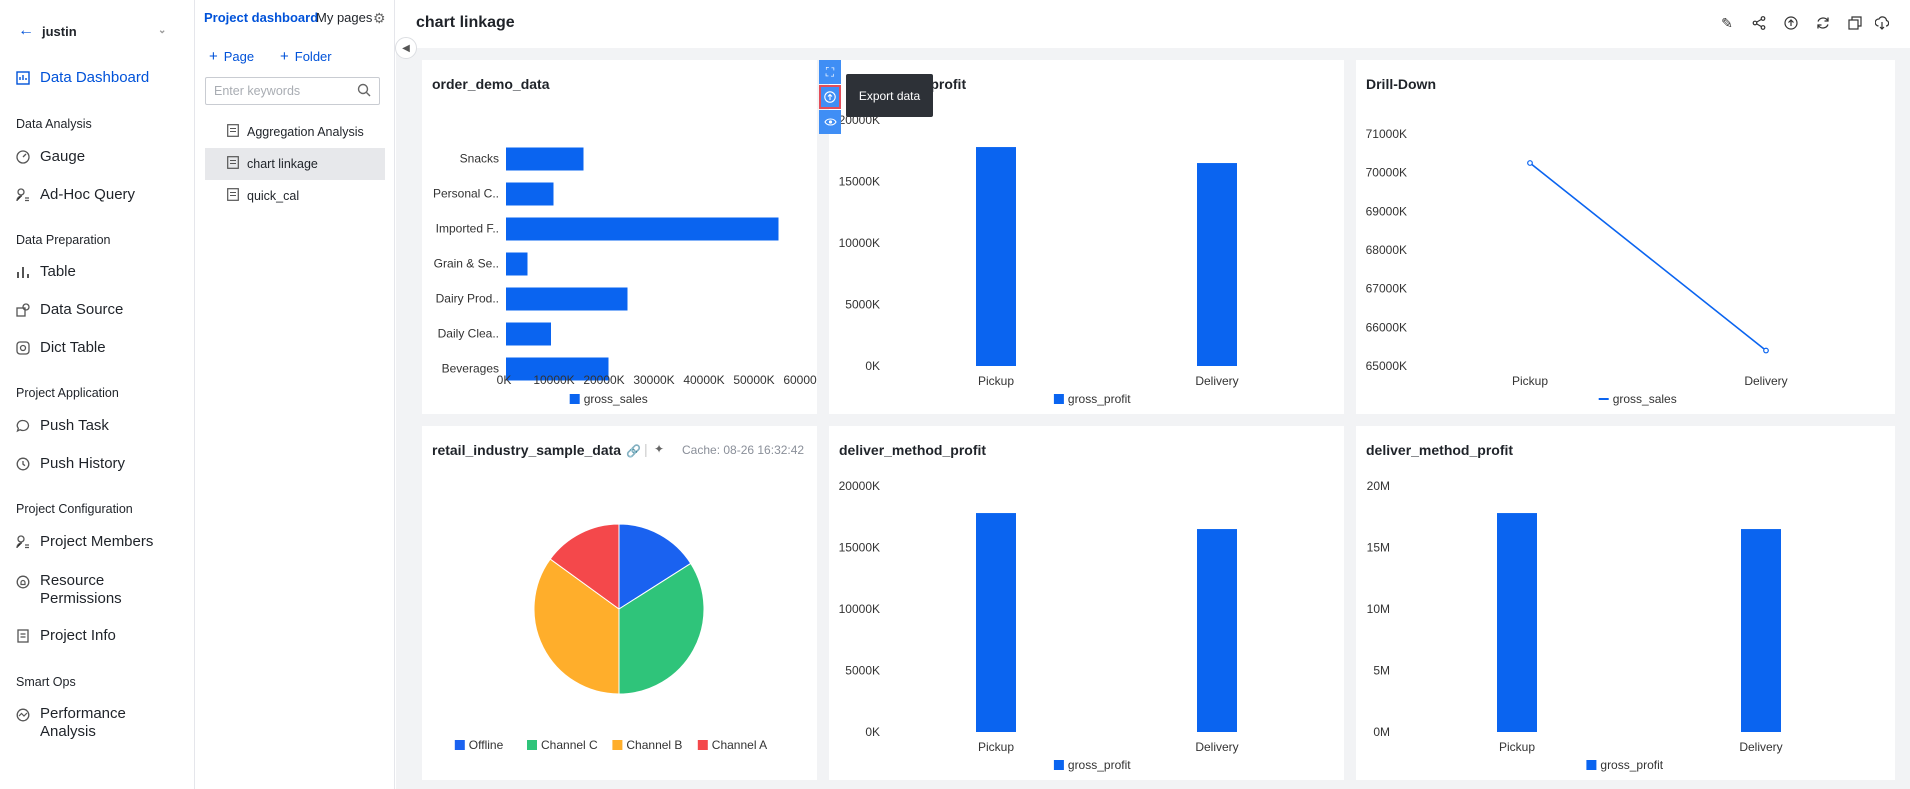  Describe the element at coordinates (97, 541) in the screenshot. I see `nav-label: Project Members` at that location.